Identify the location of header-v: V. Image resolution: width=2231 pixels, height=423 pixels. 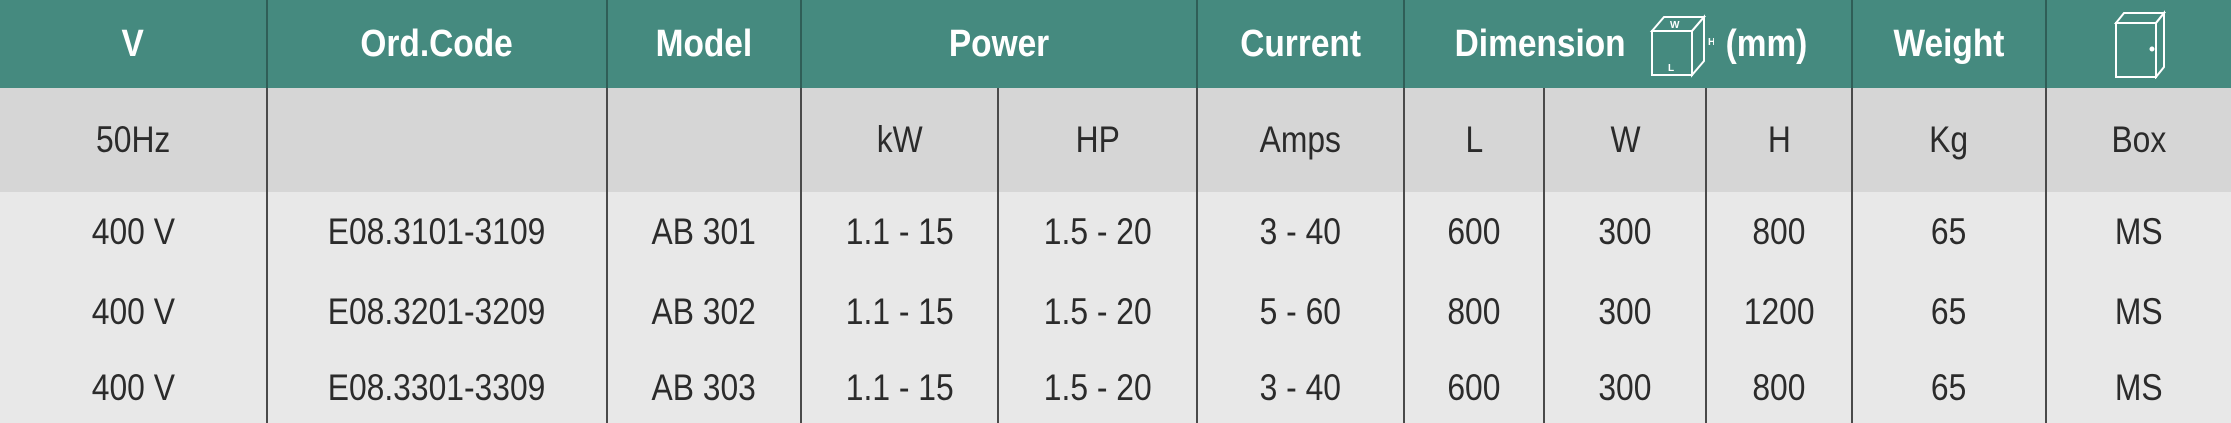
(134, 44).